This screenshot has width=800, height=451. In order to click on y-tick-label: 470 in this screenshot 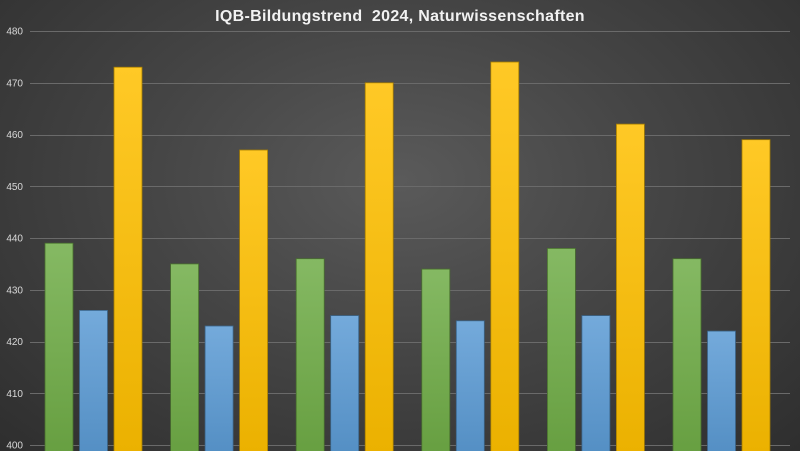, I will do `click(14, 83)`.